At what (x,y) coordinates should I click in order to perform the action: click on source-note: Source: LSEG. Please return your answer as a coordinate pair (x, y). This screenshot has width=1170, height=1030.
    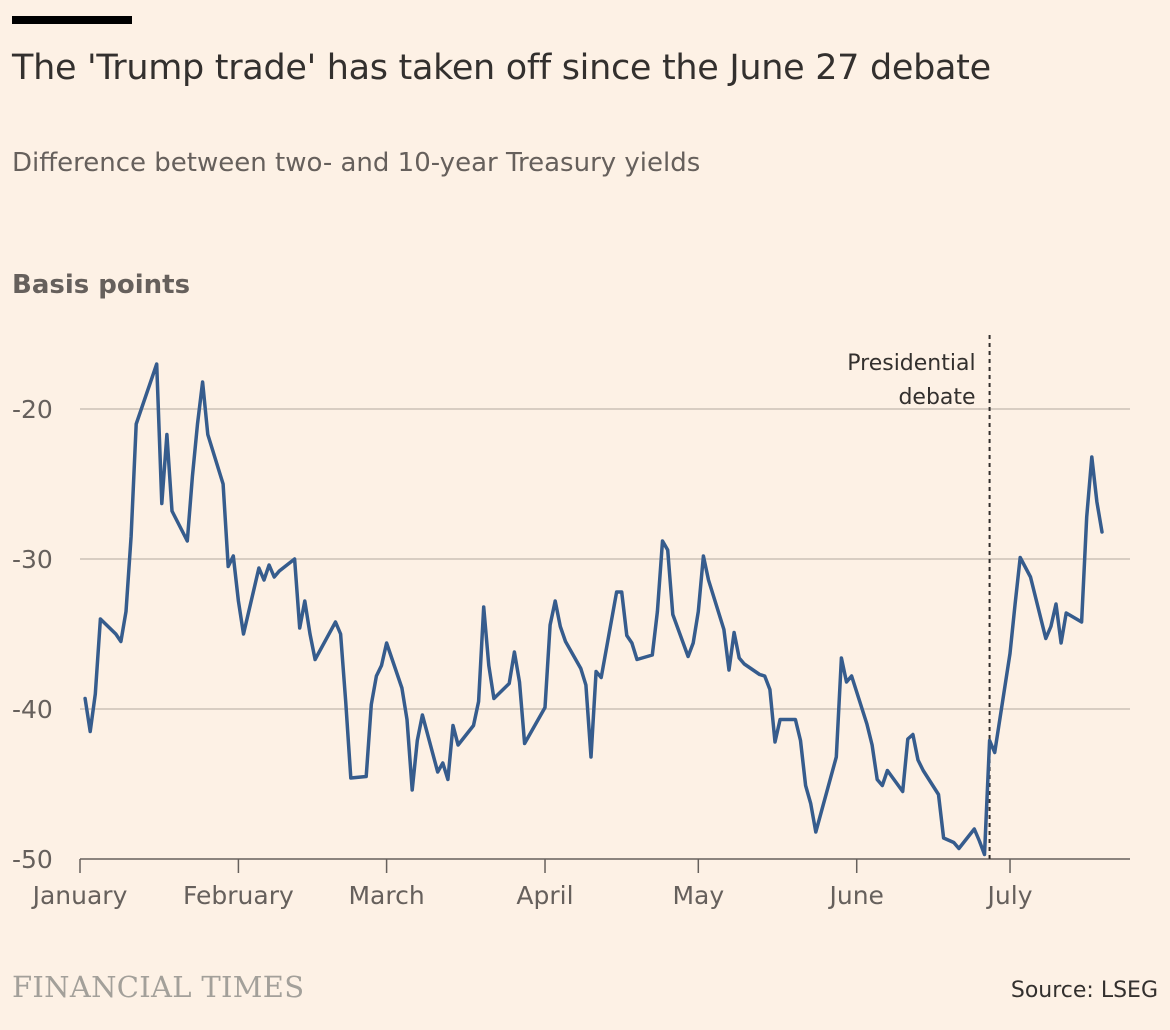
    Looking at the image, I should click on (1084, 990).